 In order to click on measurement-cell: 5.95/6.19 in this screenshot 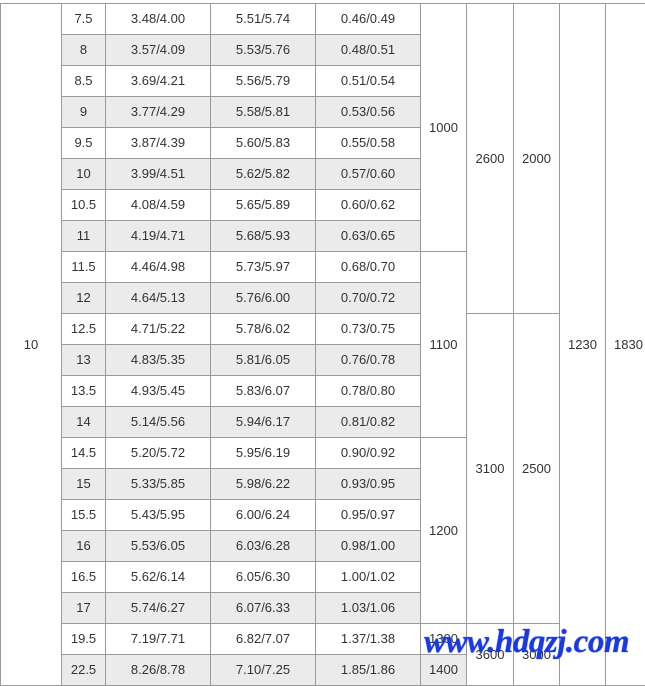, I will do `click(263, 453)`.